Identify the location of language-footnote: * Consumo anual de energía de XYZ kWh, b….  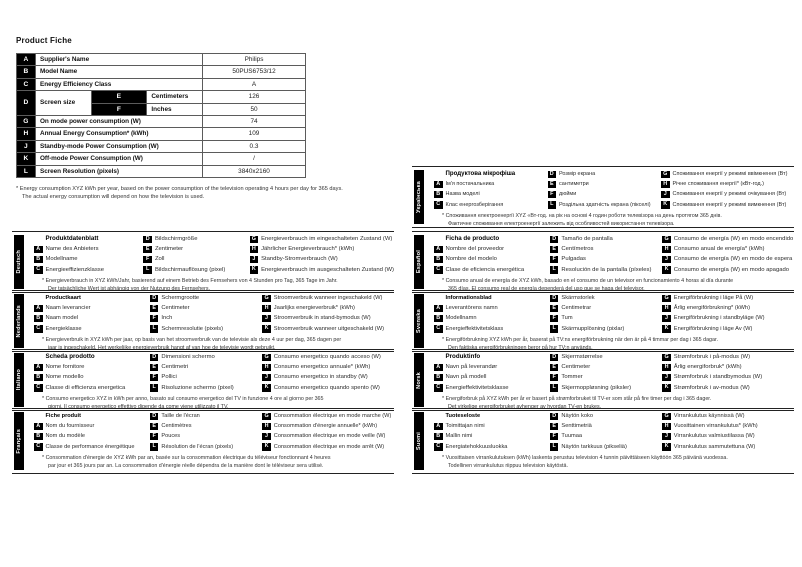
(616, 285).